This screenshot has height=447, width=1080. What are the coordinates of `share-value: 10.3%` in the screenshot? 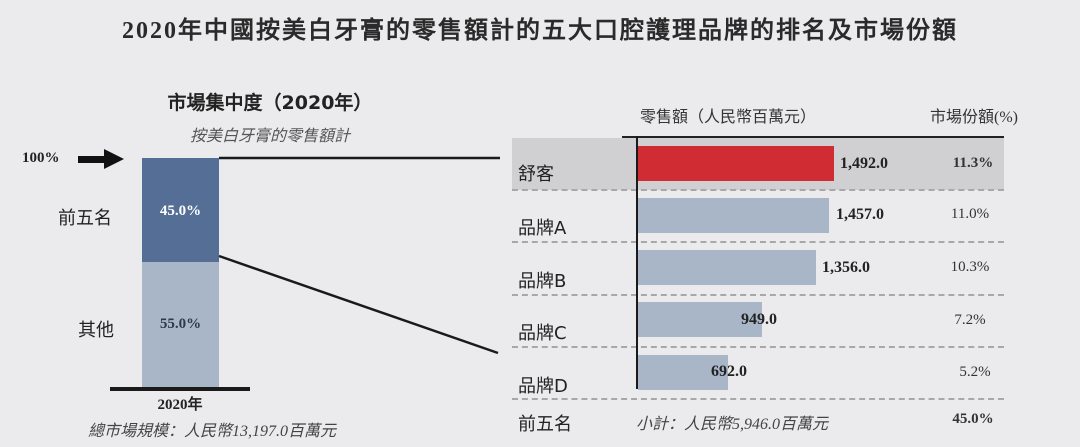 It's located at (970, 267).